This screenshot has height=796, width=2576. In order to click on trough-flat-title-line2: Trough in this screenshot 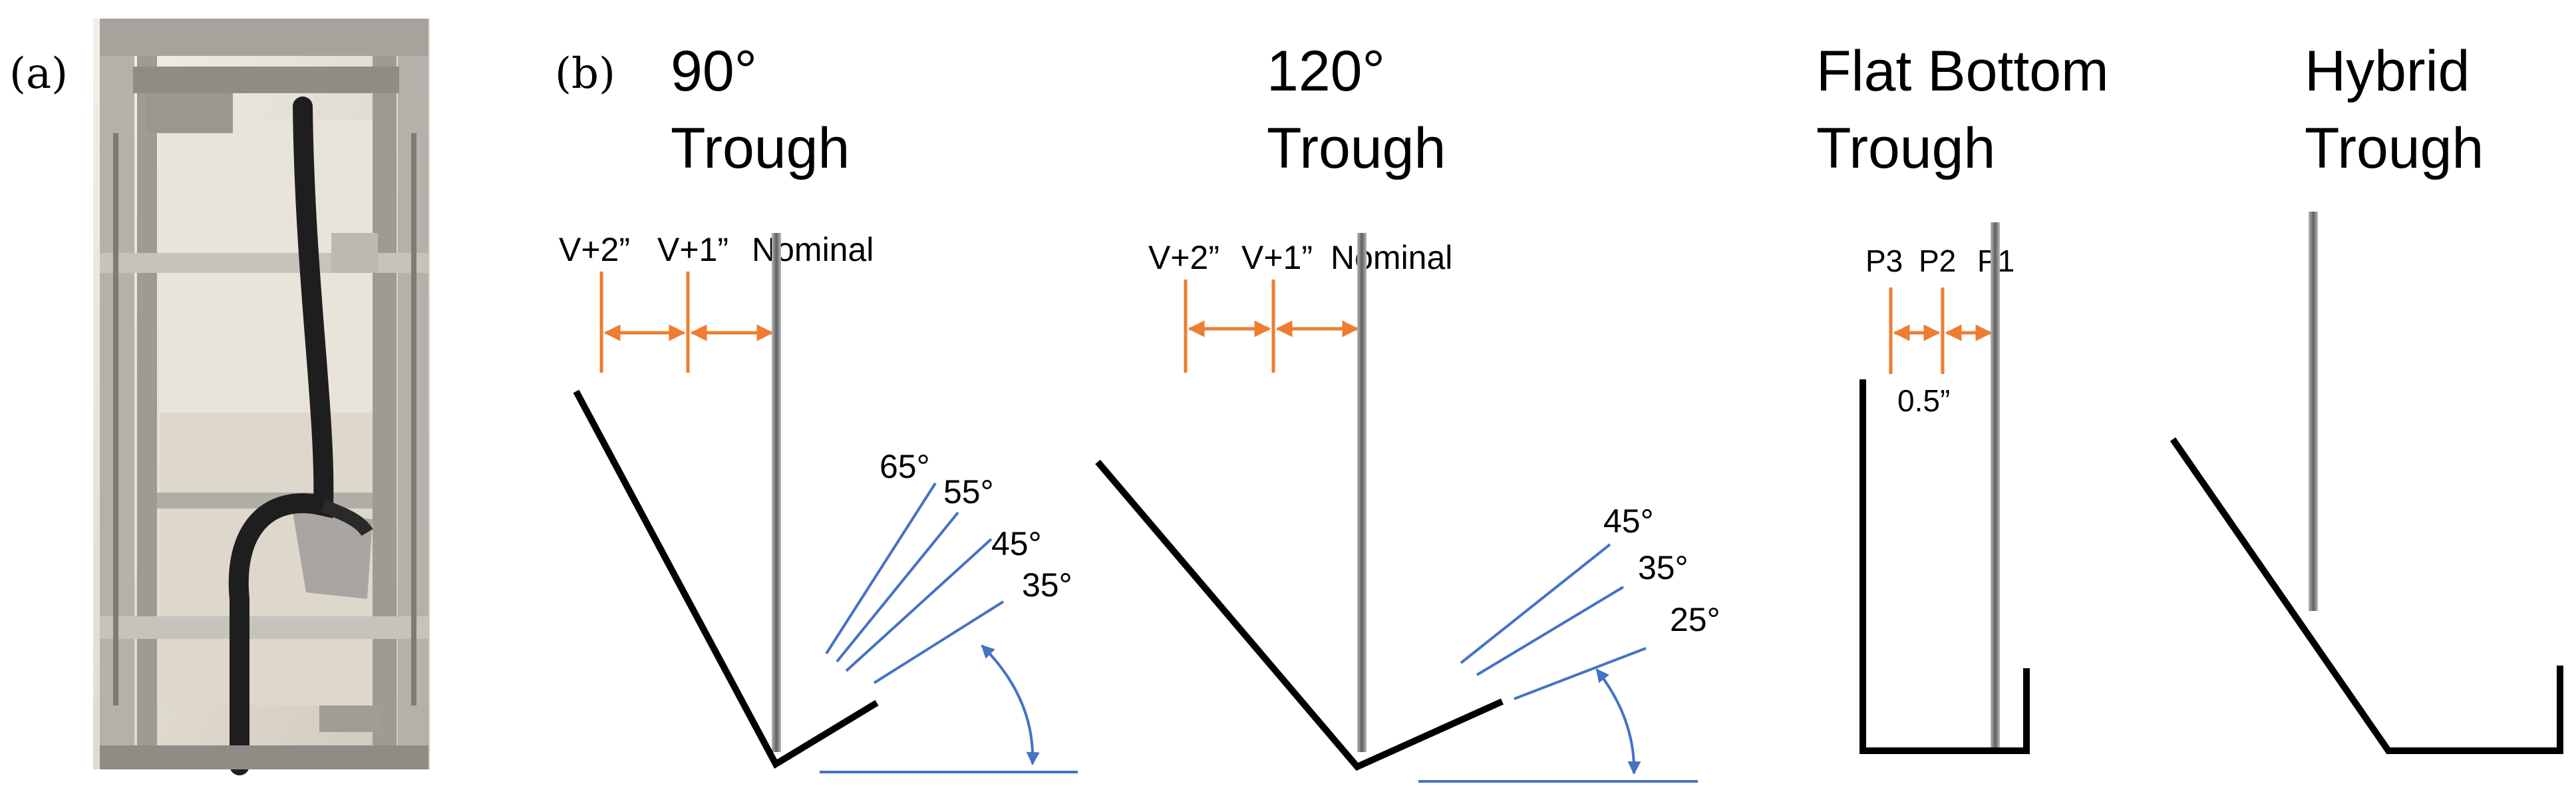, I will do `click(1905, 148)`.